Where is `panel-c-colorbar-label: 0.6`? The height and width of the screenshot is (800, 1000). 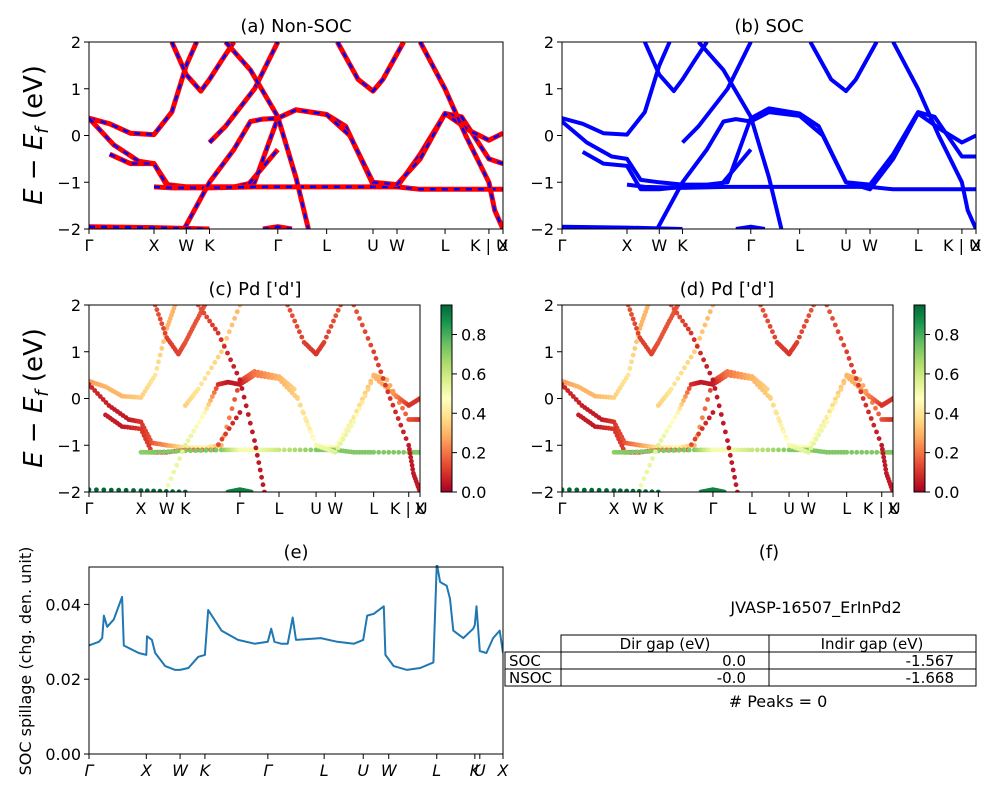
panel-c-colorbar-label: 0.6 is located at coordinates (473, 374).